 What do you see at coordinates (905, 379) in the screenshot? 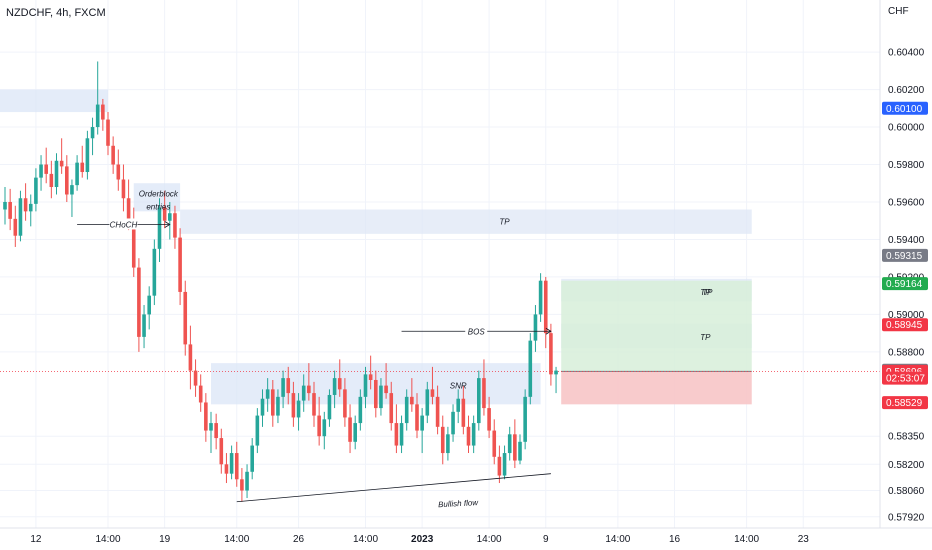
I see `price-badge-text-6: 02:53:07` at bounding box center [905, 379].